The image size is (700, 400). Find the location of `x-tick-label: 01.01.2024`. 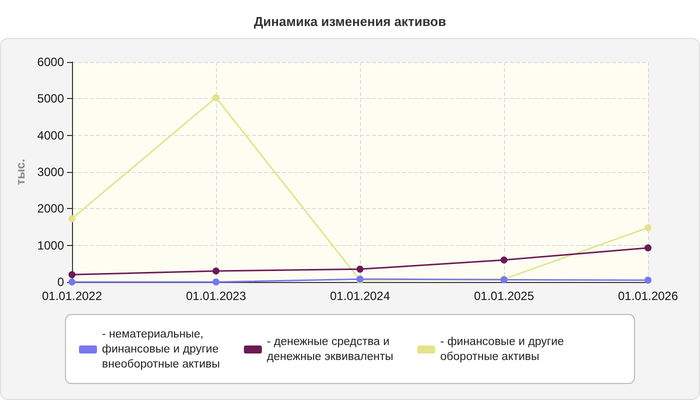

x-tick-label: 01.01.2024 is located at coordinates (360, 296).